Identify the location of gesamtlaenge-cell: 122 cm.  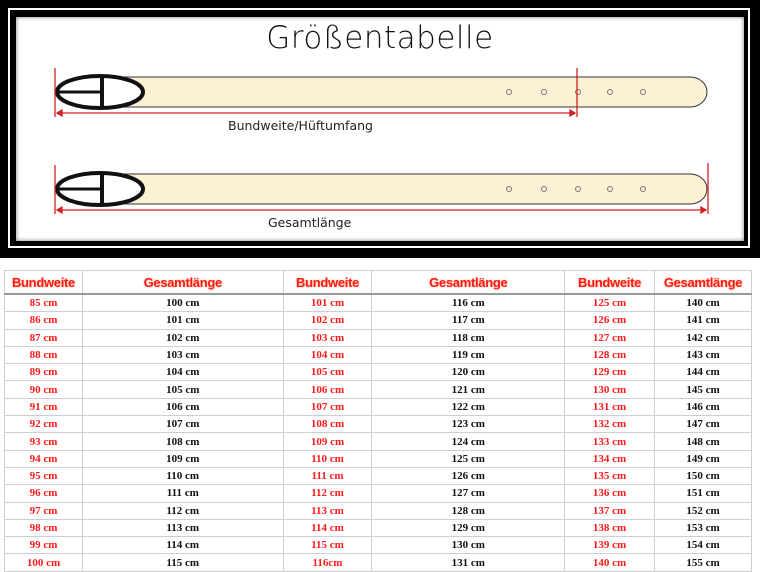
(468, 407).